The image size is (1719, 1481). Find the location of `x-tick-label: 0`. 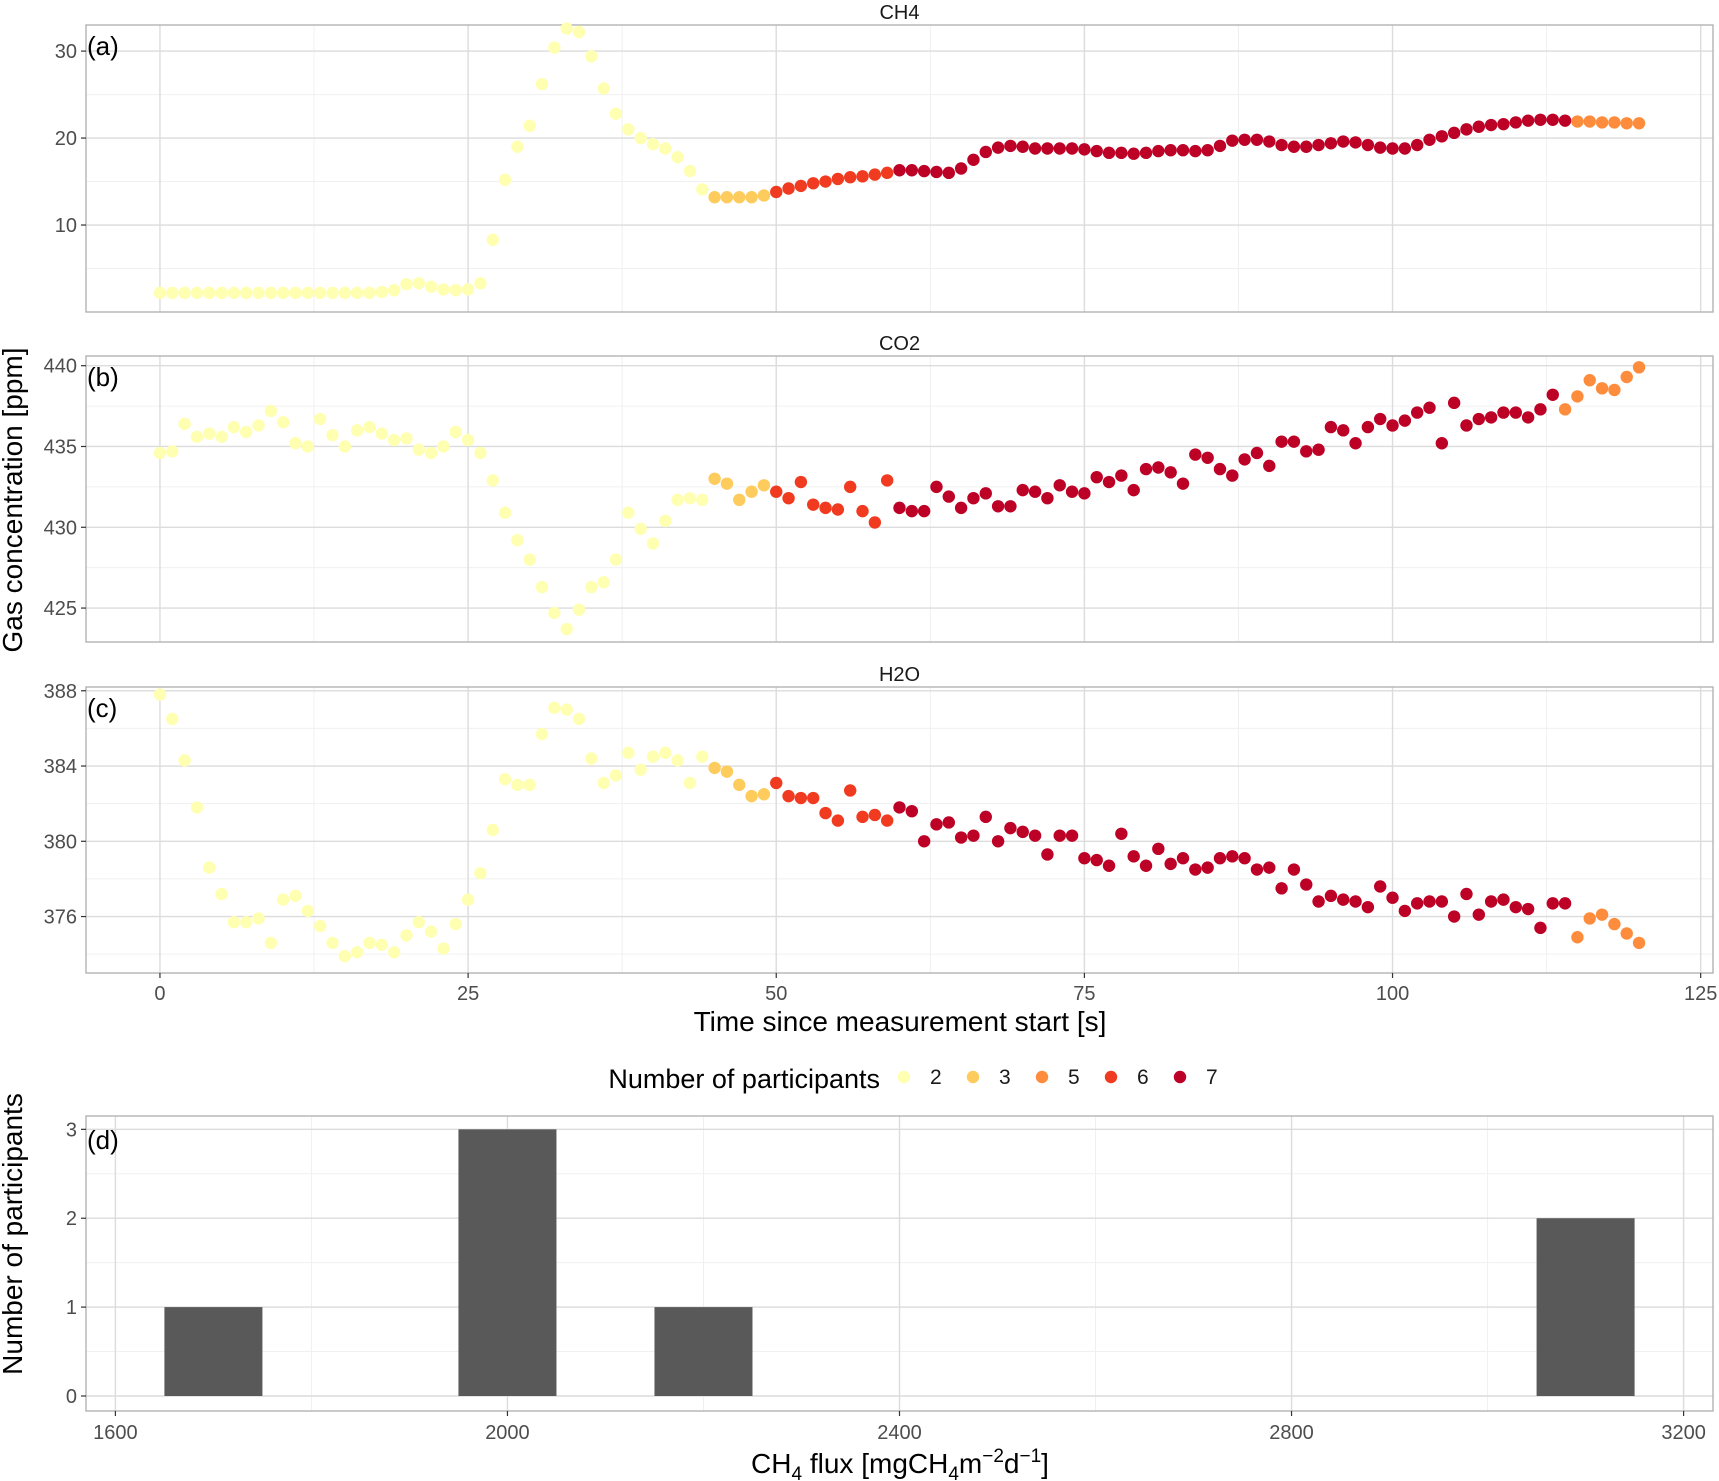

x-tick-label: 0 is located at coordinates (159, 994).